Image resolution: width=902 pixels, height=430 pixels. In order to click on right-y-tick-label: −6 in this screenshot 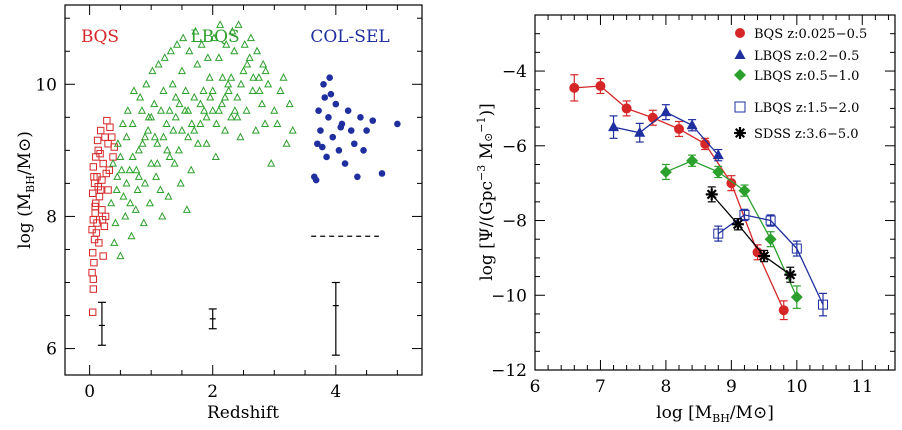, I will do `click(514, 147)`.